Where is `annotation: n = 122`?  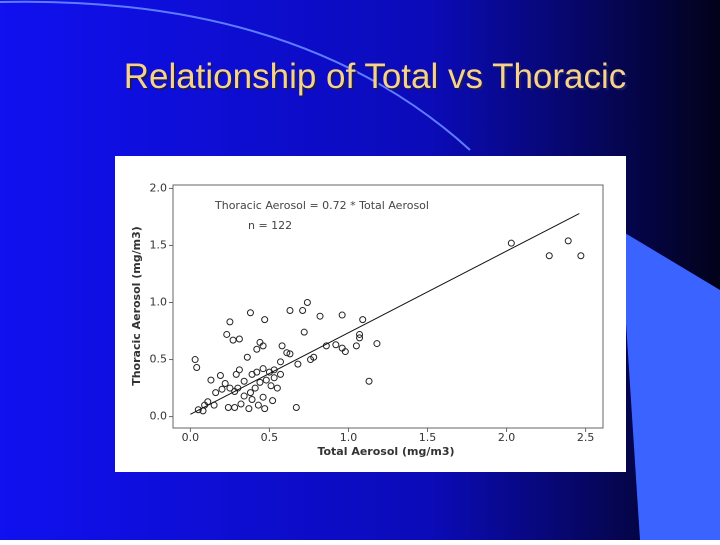
annotation: n = 122 is located at coordinates (270, 225).